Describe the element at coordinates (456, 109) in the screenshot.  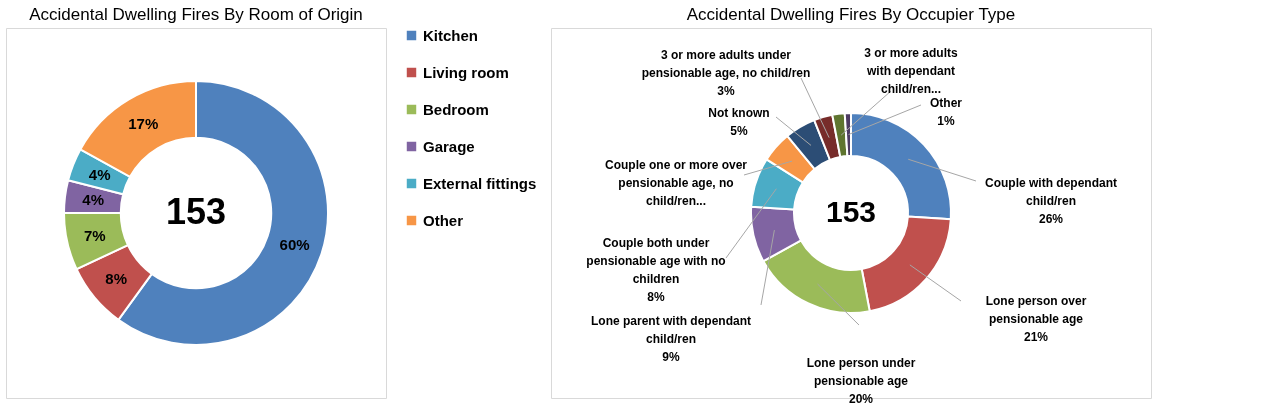
I see `legend-label: Bedroom` at that location.